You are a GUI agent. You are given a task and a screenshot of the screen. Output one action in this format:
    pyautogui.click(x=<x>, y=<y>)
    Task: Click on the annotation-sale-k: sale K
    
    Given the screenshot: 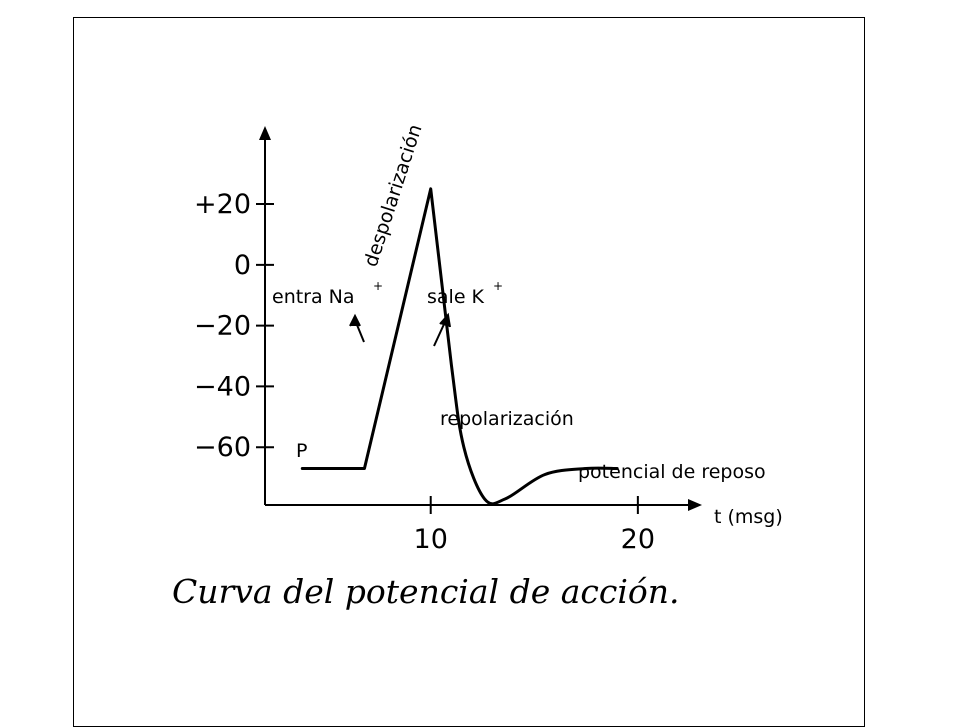 What is the action you would take?
    pyautogui.click(x=456, y=297)
    